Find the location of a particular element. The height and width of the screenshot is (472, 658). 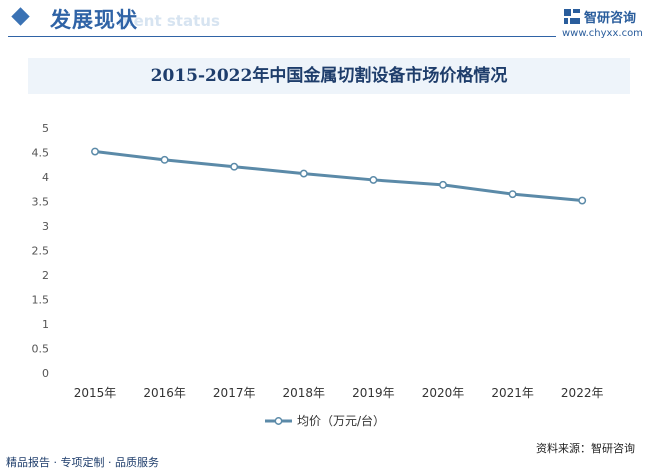

y-tick-label: 4 is located at coordinates (45, 177).